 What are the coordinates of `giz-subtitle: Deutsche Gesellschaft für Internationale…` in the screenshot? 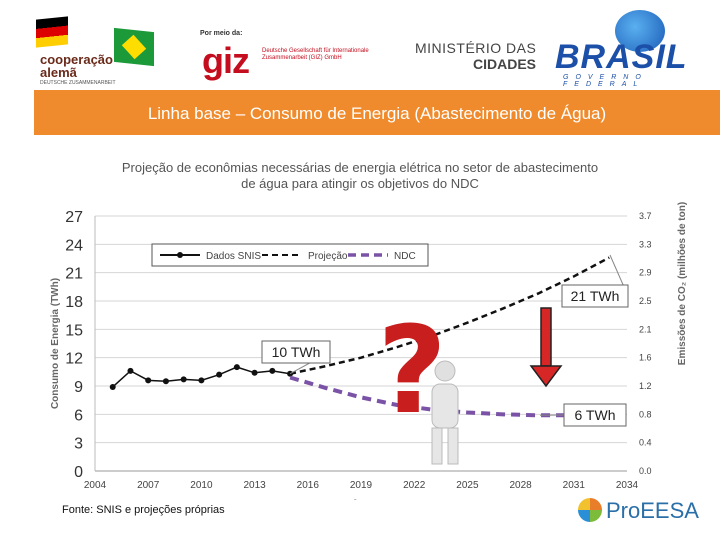 It's located at (315, 54).